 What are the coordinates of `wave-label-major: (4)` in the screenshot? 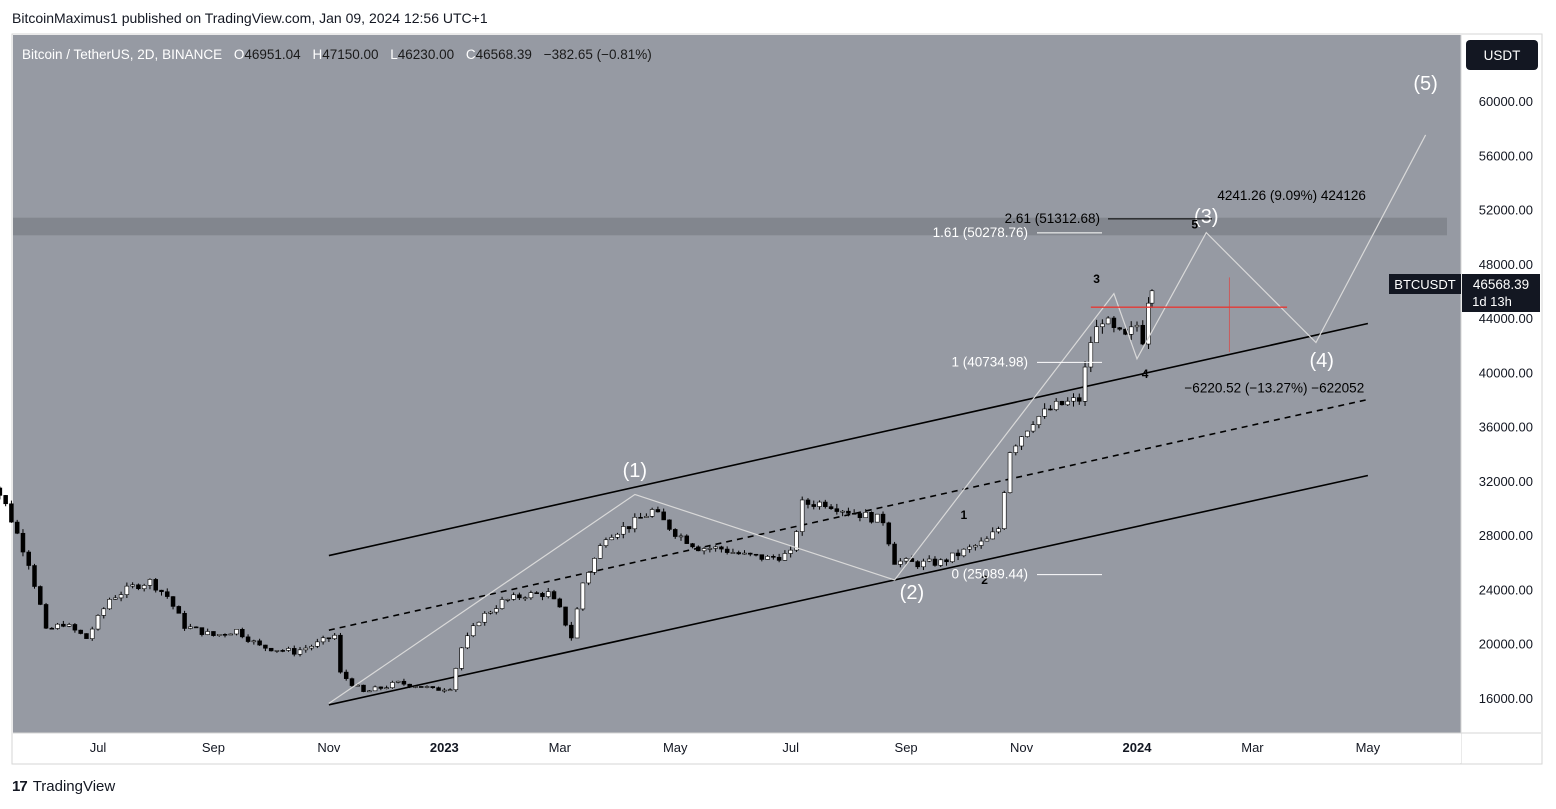 It's located at (1321, 361).